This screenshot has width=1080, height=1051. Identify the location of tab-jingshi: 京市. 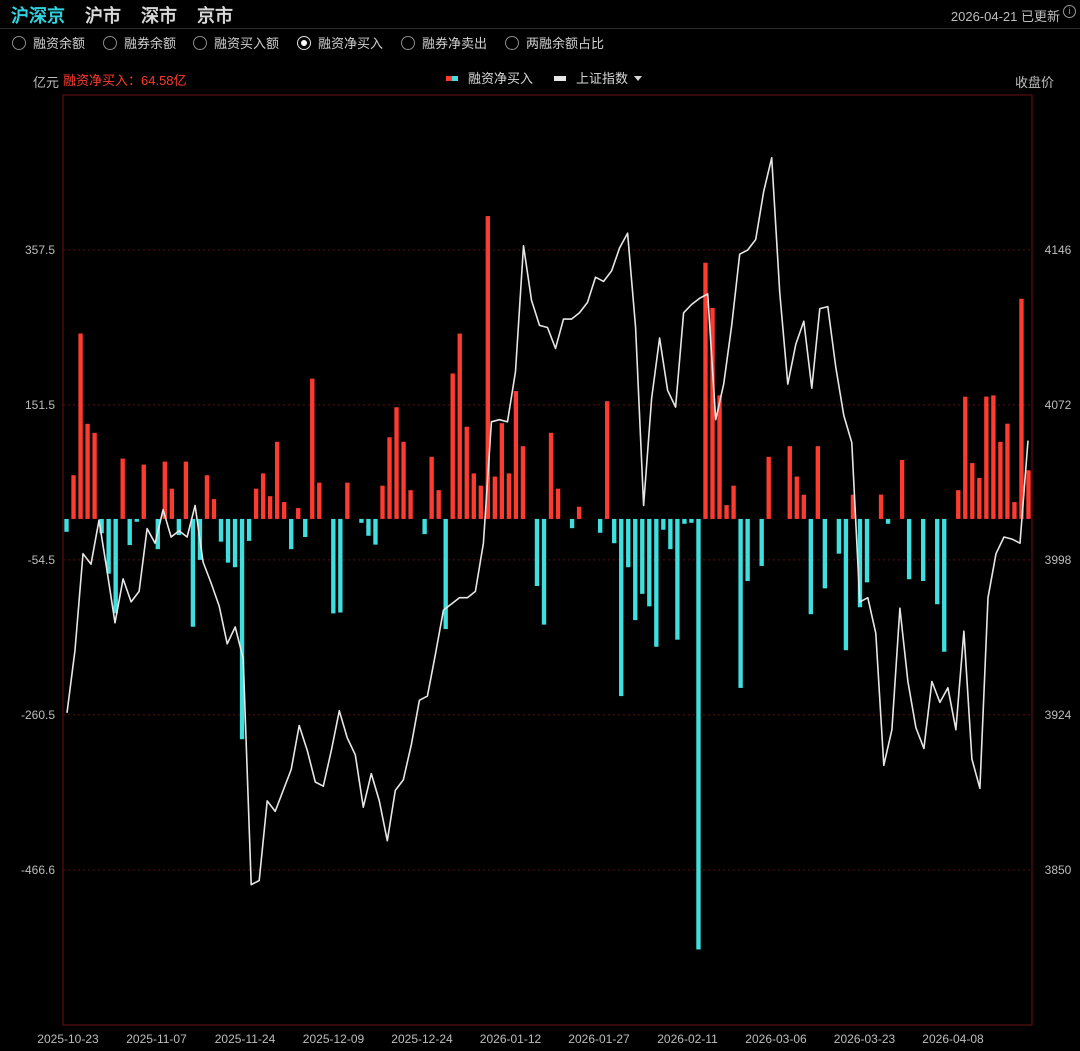
(215, 16).